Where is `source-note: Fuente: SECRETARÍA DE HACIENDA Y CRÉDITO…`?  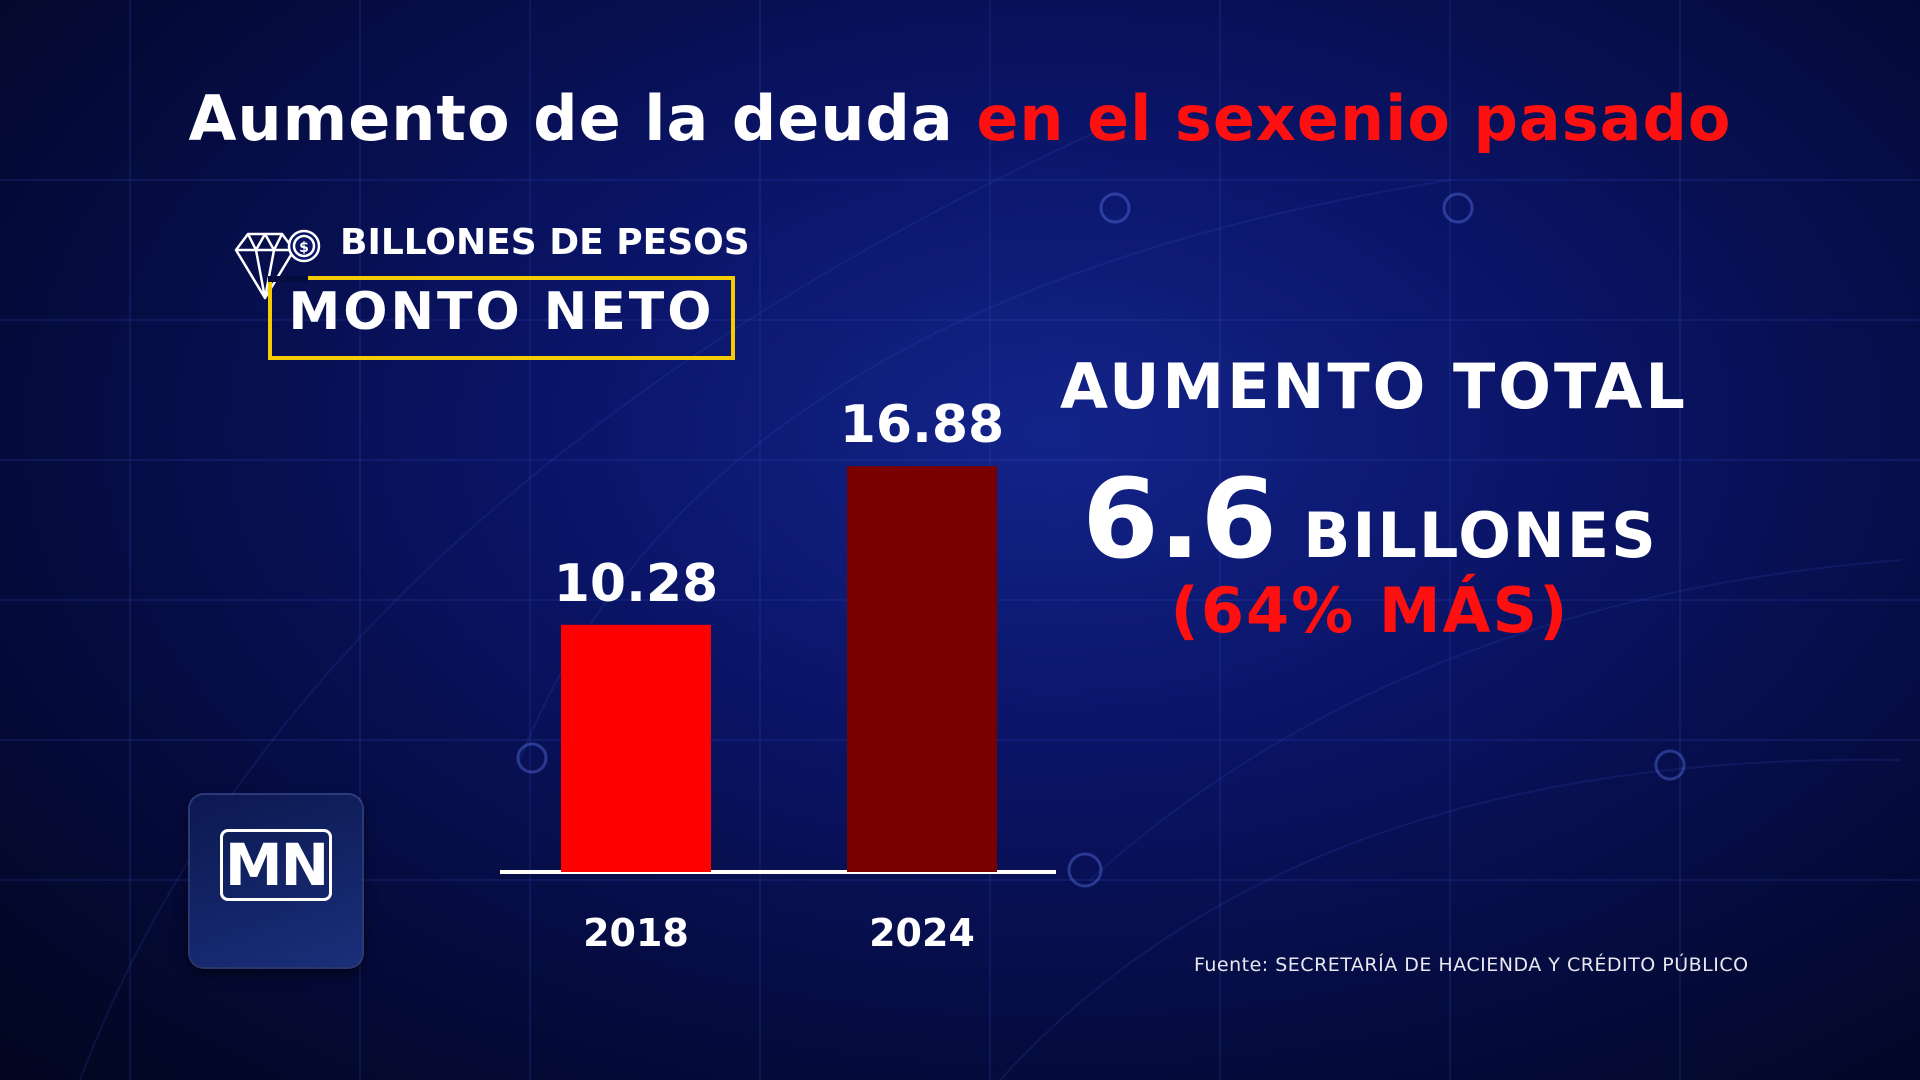
source-note: Fuente: SECRETARÍA DE HACIENDA Y CRÉDITO… is located at coordinates (1471, 965).